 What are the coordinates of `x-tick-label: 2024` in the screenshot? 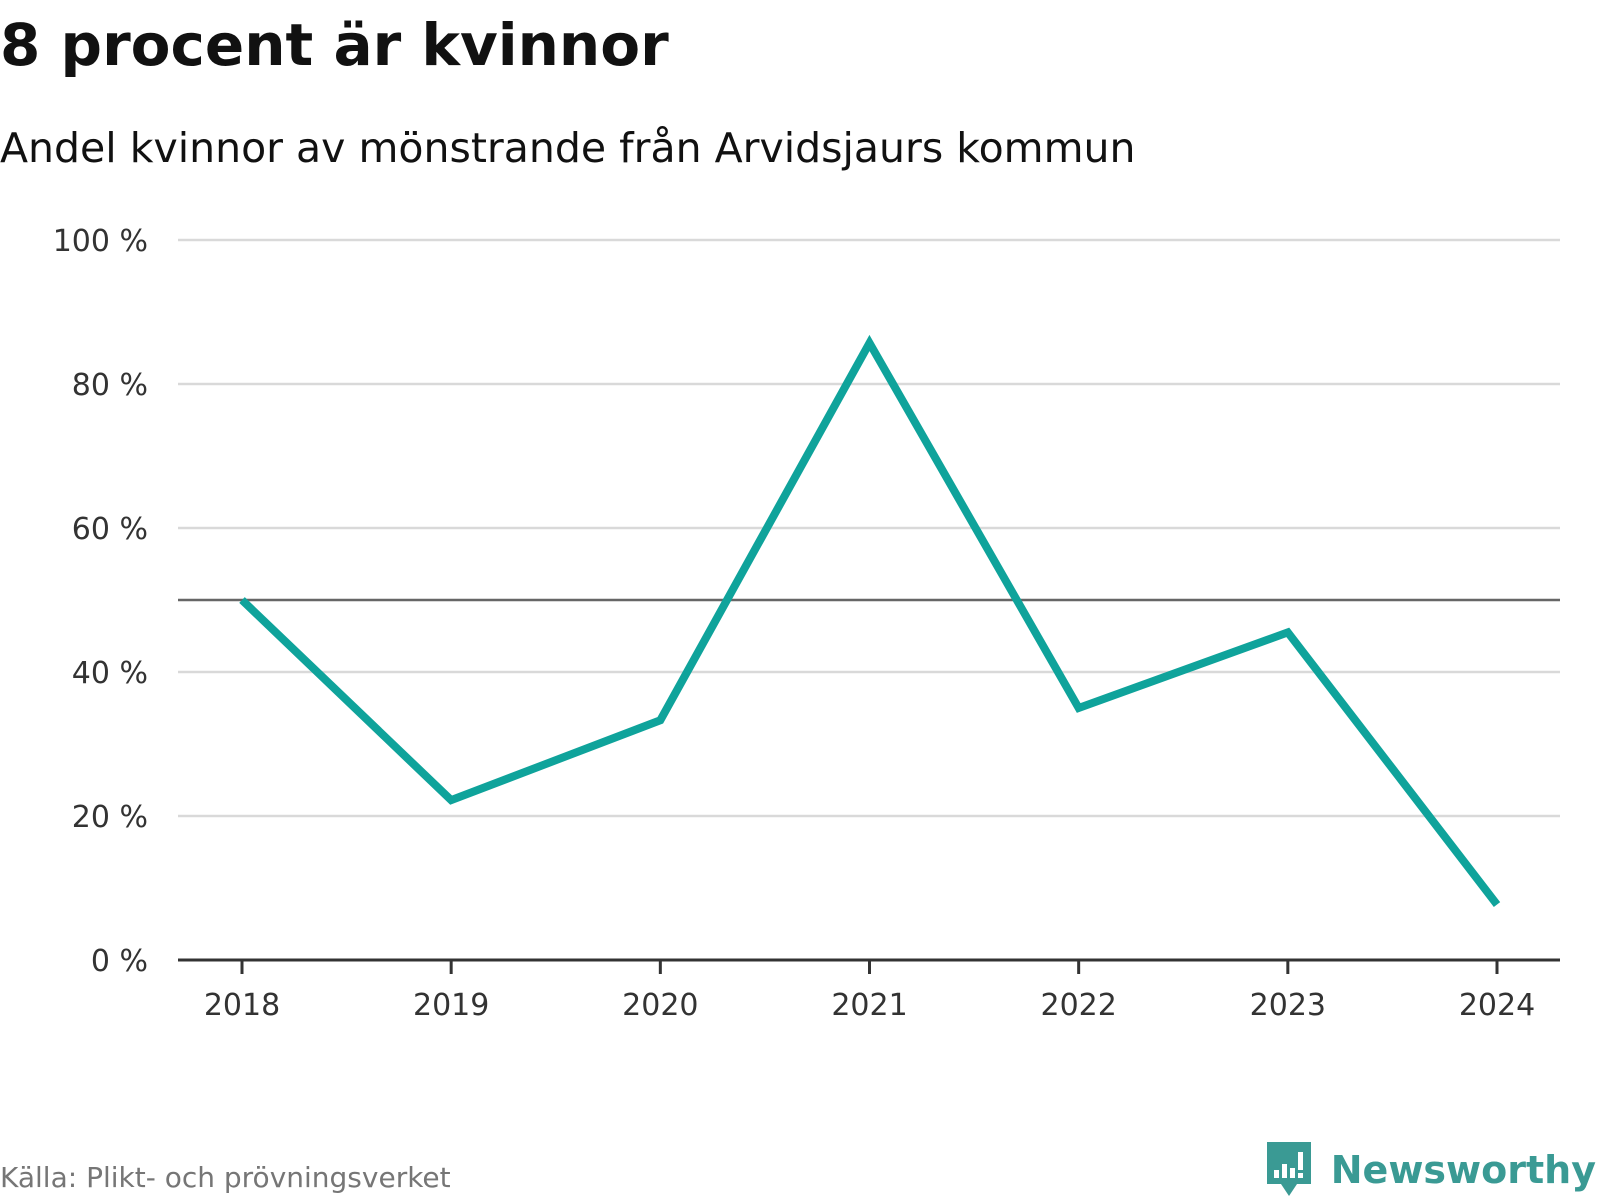 It's located at (1497, 1005).